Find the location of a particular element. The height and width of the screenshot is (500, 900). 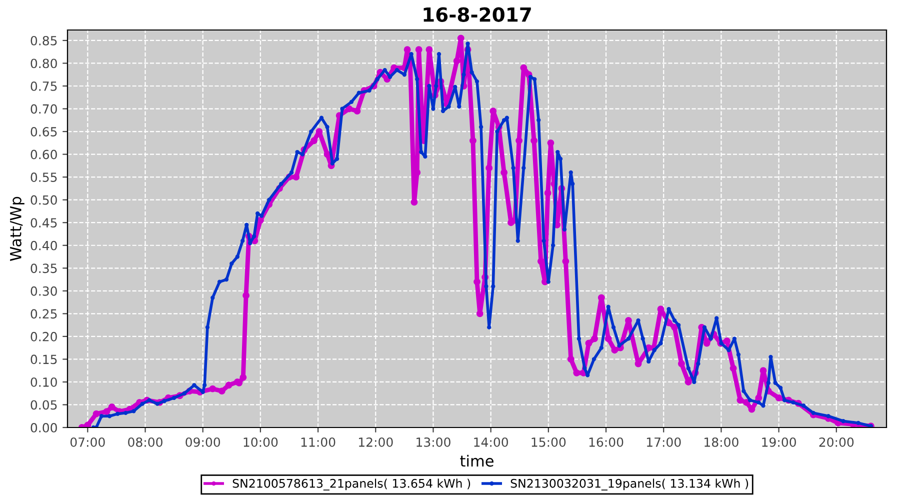

y-tick-label: 0.50 is located at coordinates (43, 200).